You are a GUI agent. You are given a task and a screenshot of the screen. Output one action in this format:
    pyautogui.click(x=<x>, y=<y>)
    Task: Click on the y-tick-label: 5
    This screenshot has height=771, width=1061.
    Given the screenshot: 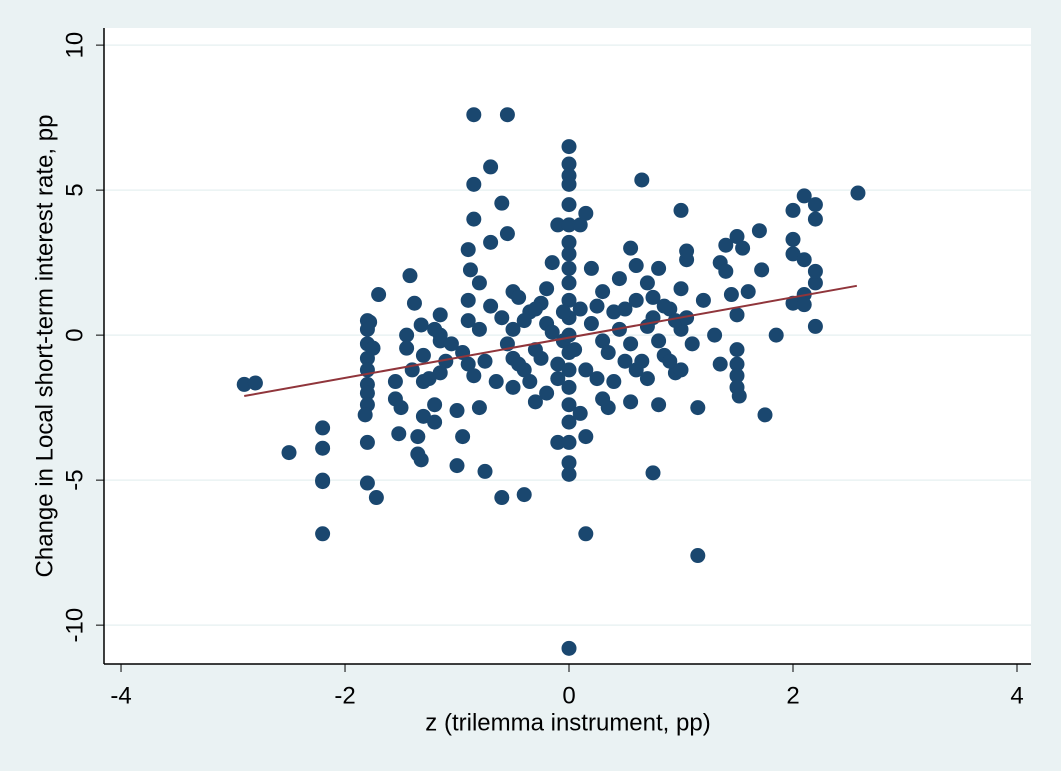 What is the action you would take?
    pyautogui.click(x=74, y=189)
    